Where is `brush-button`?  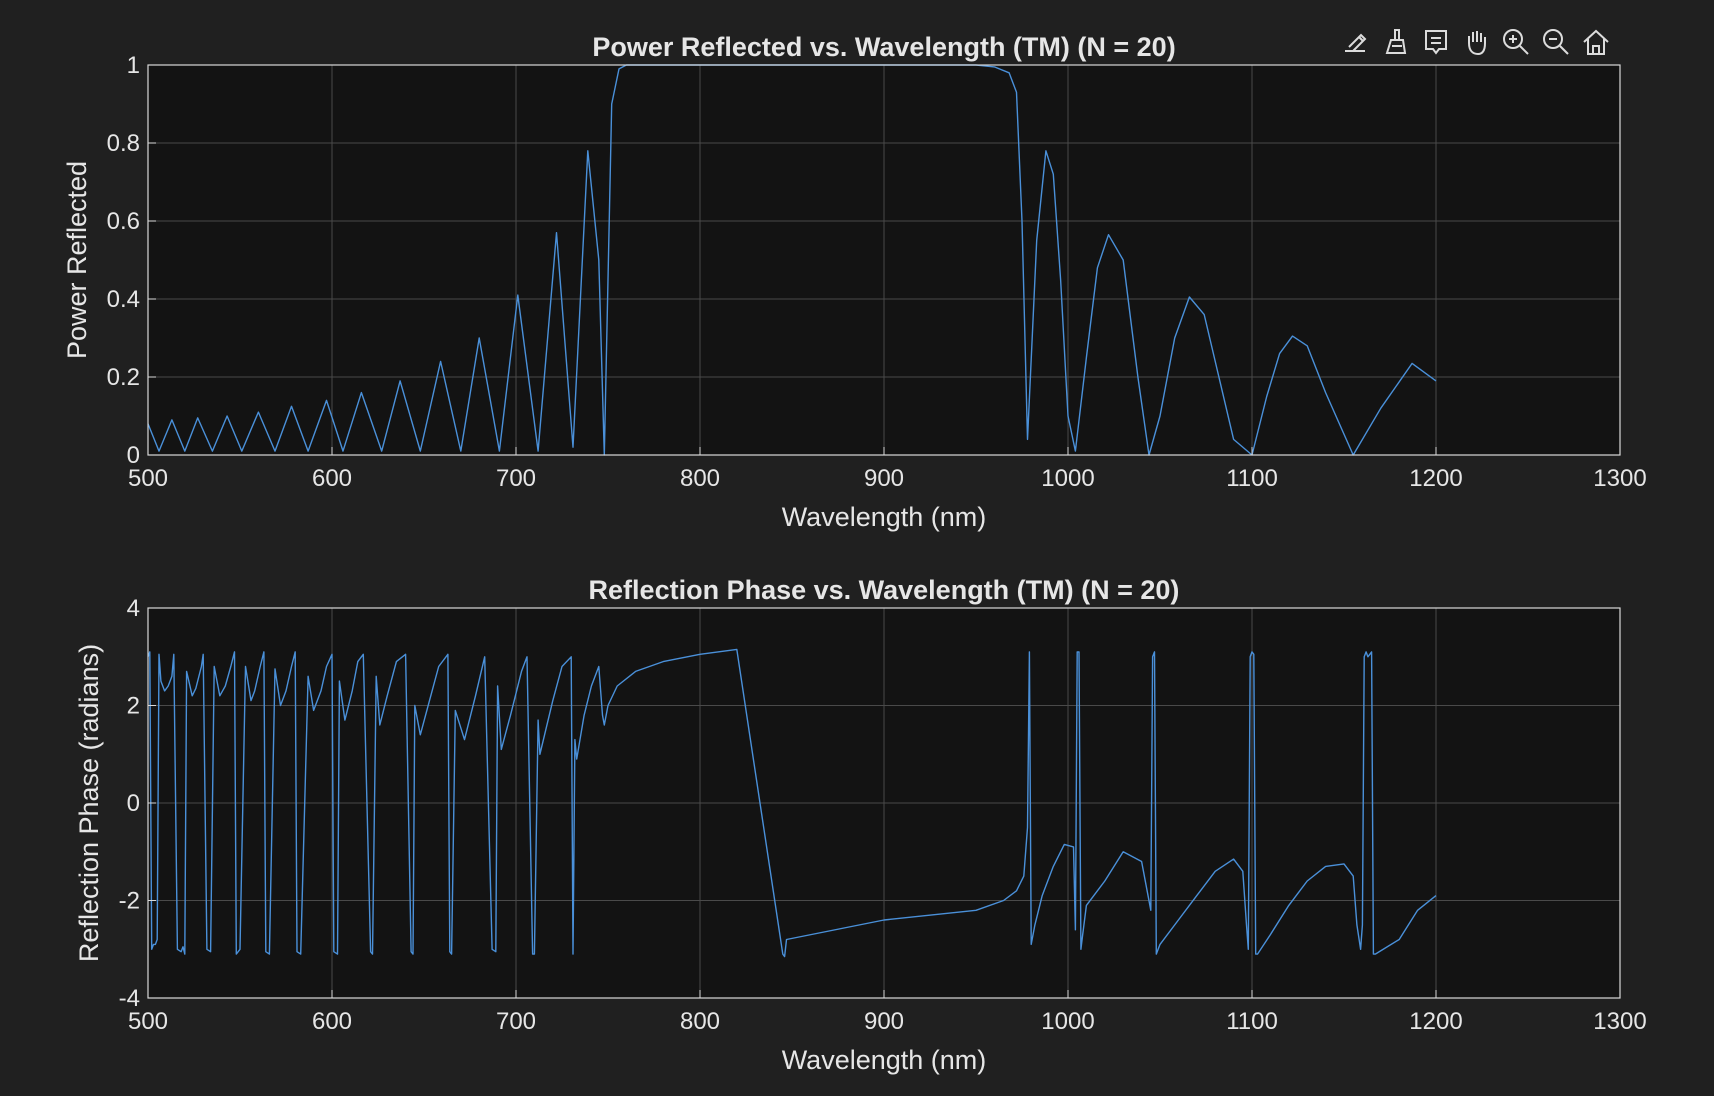 brush-button is located at coordinates (1396, 42).